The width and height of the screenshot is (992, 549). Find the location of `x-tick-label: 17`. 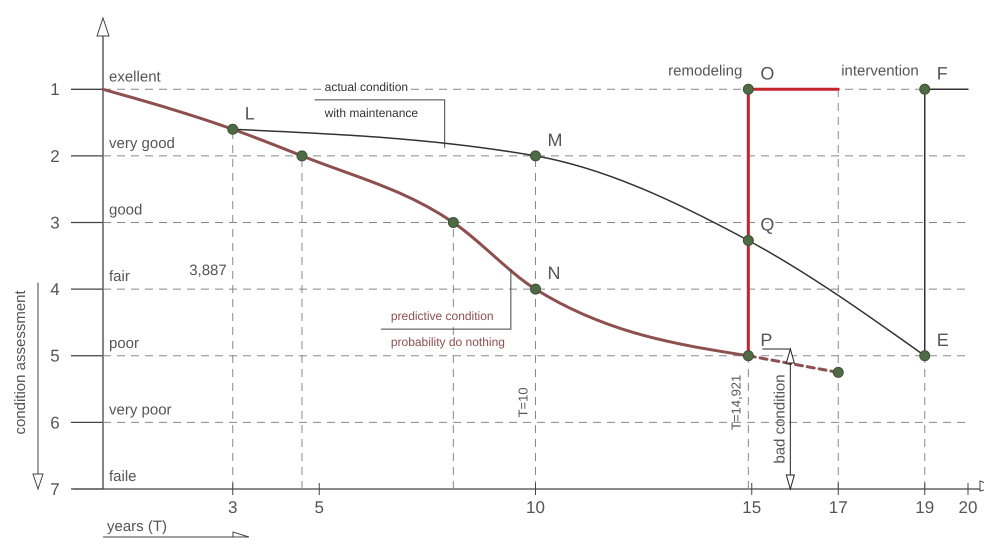

x-tick-label: 17 is located at coordinates (838, 507).